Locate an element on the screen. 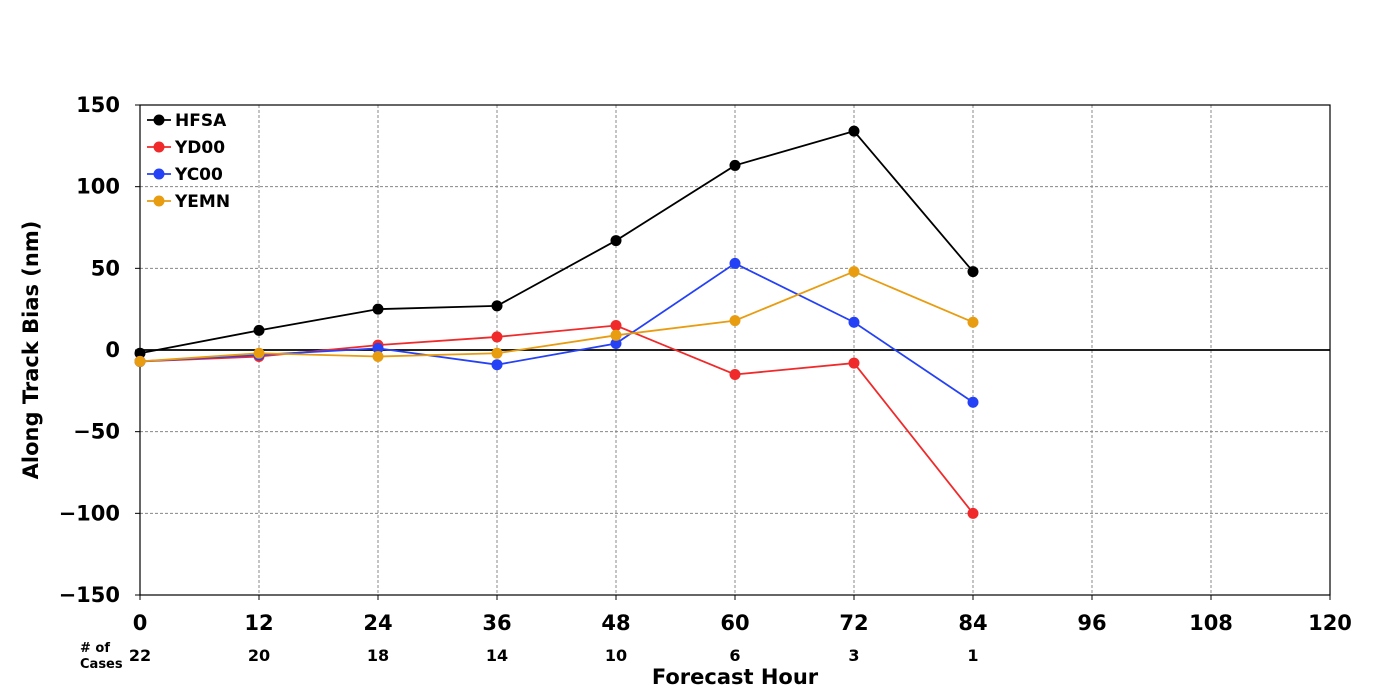 The image size is (1400, 700). x-tick-label: 96 is located at coordinates (1091, 623).